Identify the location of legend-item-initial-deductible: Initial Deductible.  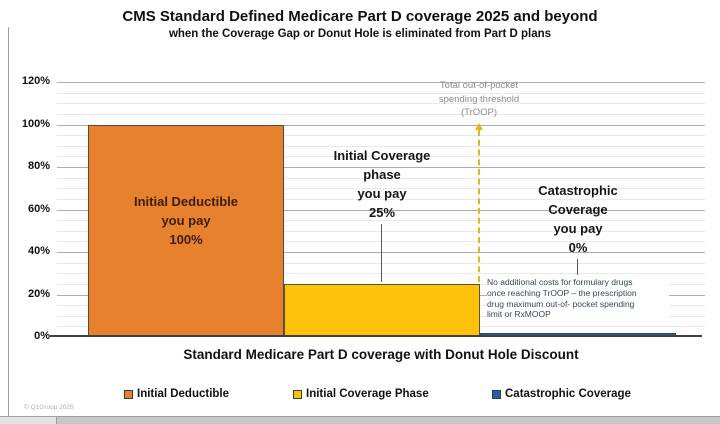
(176, 394).